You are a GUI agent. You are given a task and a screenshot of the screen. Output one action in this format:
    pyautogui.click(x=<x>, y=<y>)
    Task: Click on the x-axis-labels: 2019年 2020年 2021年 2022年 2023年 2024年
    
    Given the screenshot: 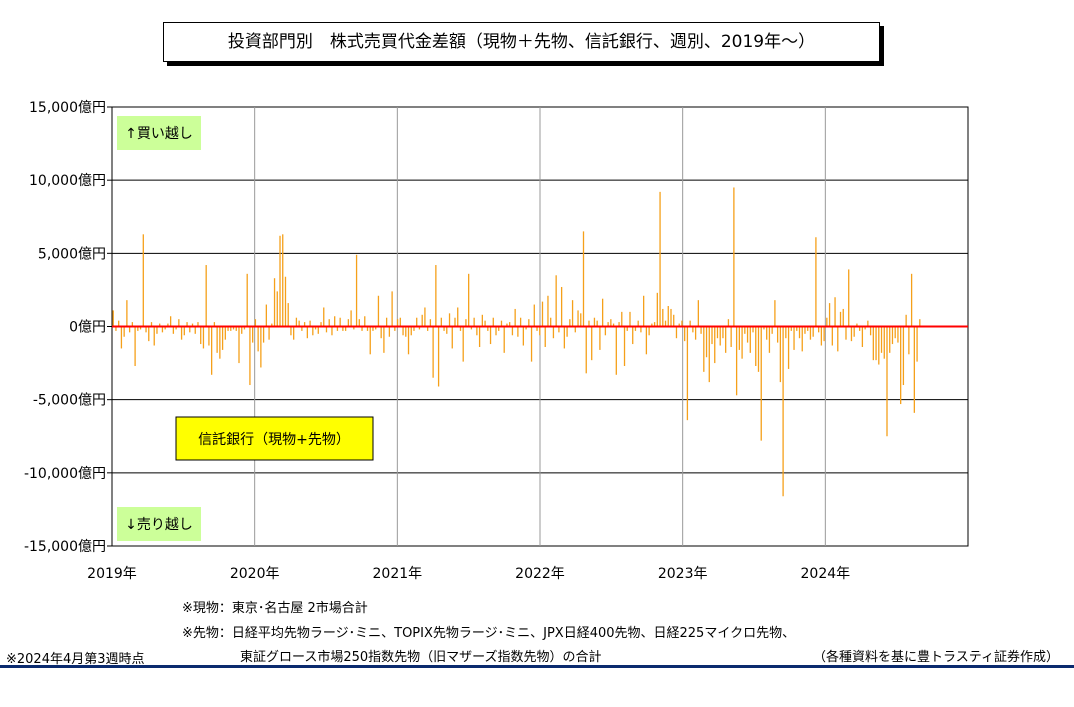 What is the action you would take?
    pyautogui.click(x=468, y=574)
    